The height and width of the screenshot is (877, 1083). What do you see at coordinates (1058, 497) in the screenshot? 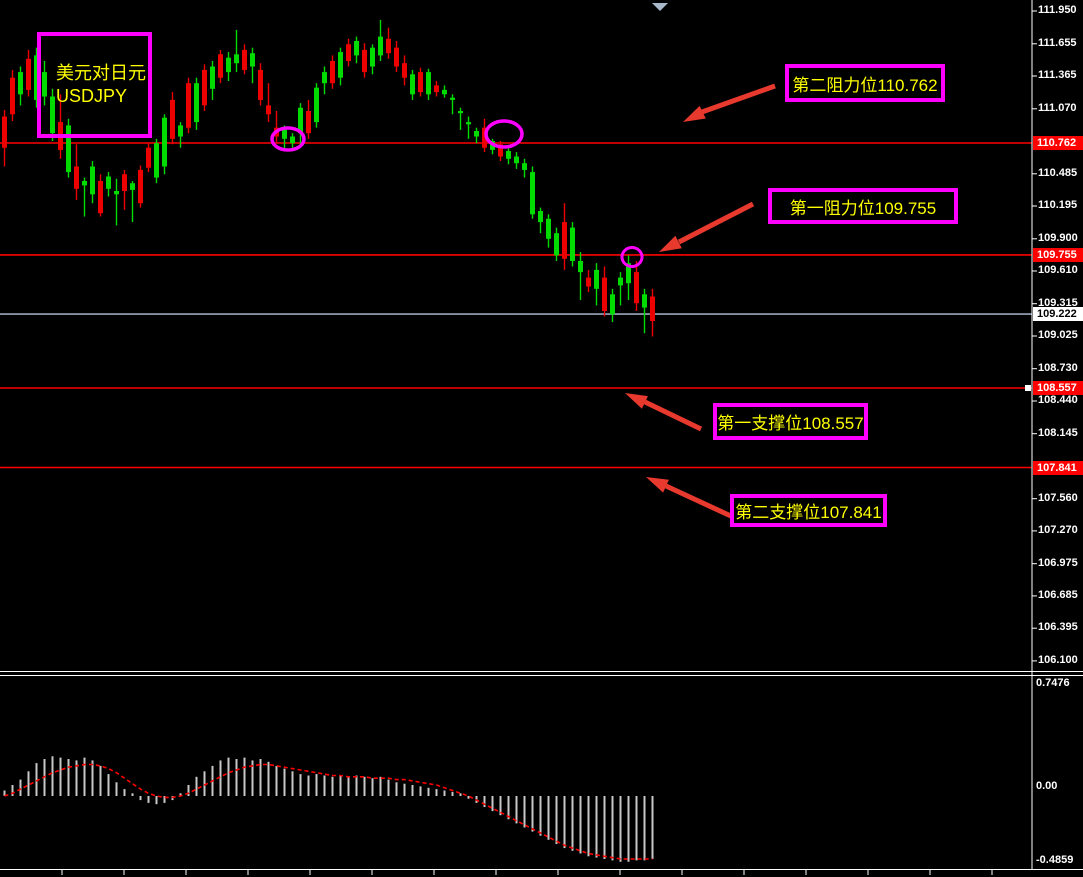
I see `price-axis-label: 107.560` at bounding box center [1058, 497].